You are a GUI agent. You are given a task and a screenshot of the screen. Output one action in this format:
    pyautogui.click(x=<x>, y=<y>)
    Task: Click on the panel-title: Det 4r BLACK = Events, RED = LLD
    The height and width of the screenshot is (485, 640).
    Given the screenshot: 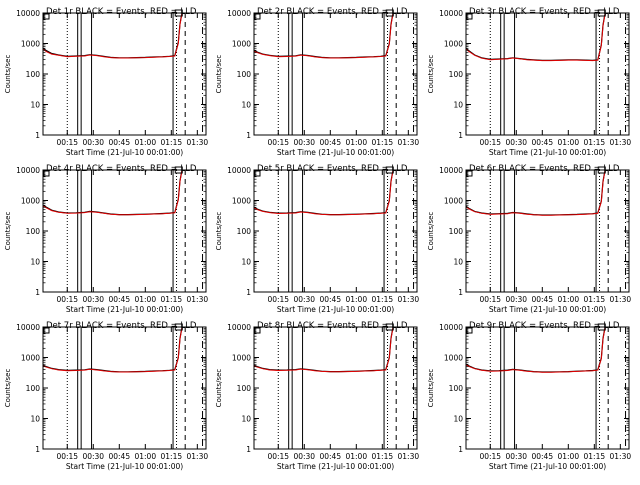 What is the action you would take?
    pyautogui.click(x=121, y=169)
    